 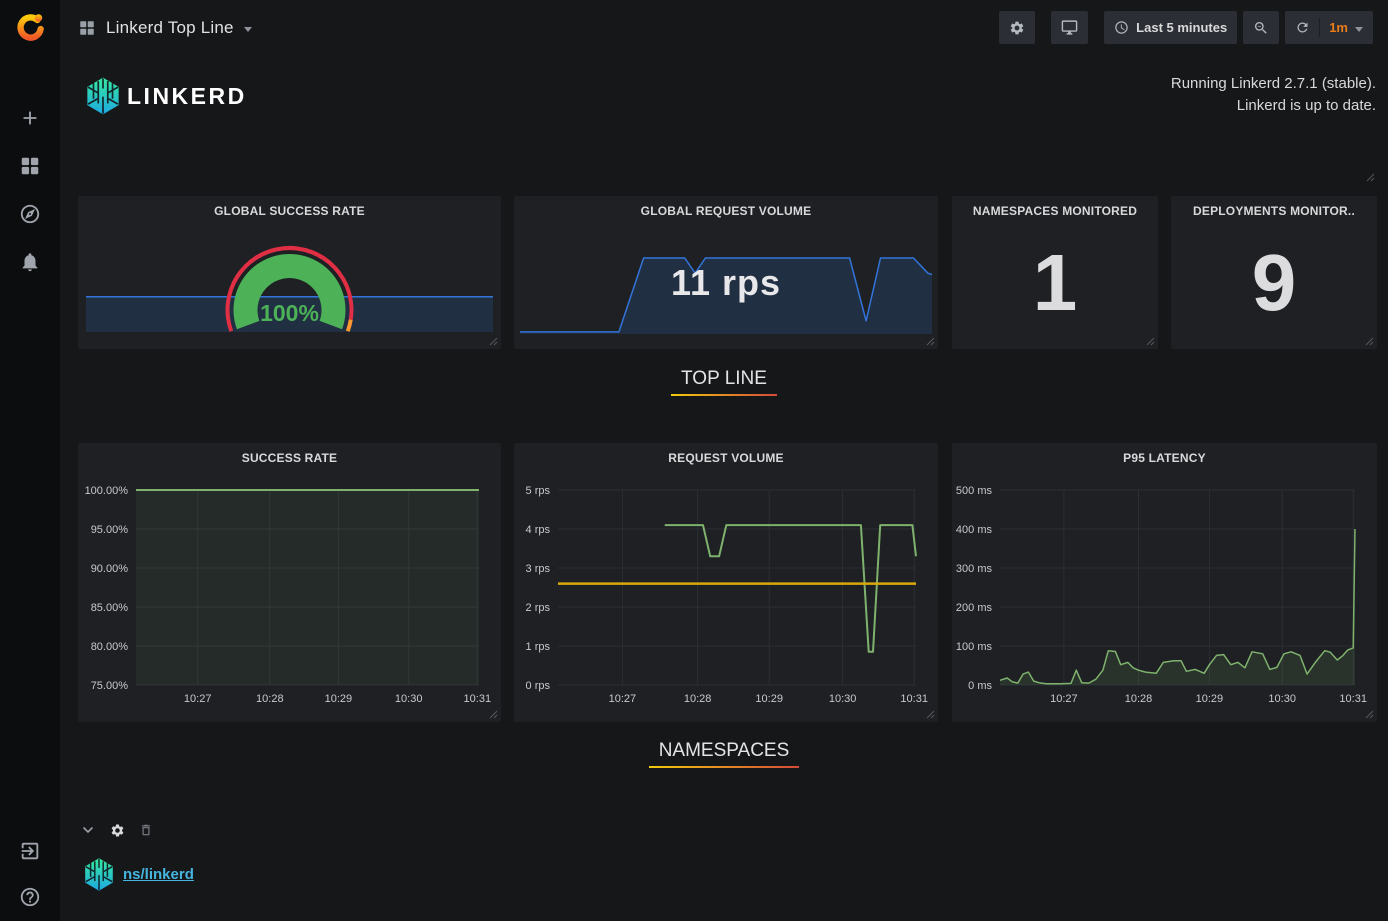 I want to click on collapse-row-button, so click(x=88, y=830).